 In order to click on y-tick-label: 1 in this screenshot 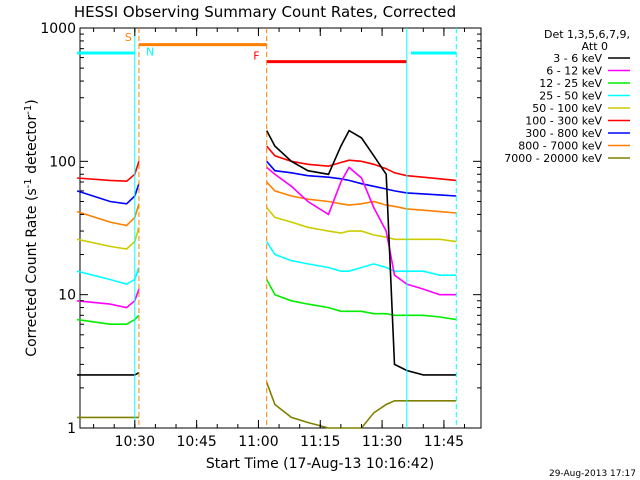, I will do `click(71, 429)`.